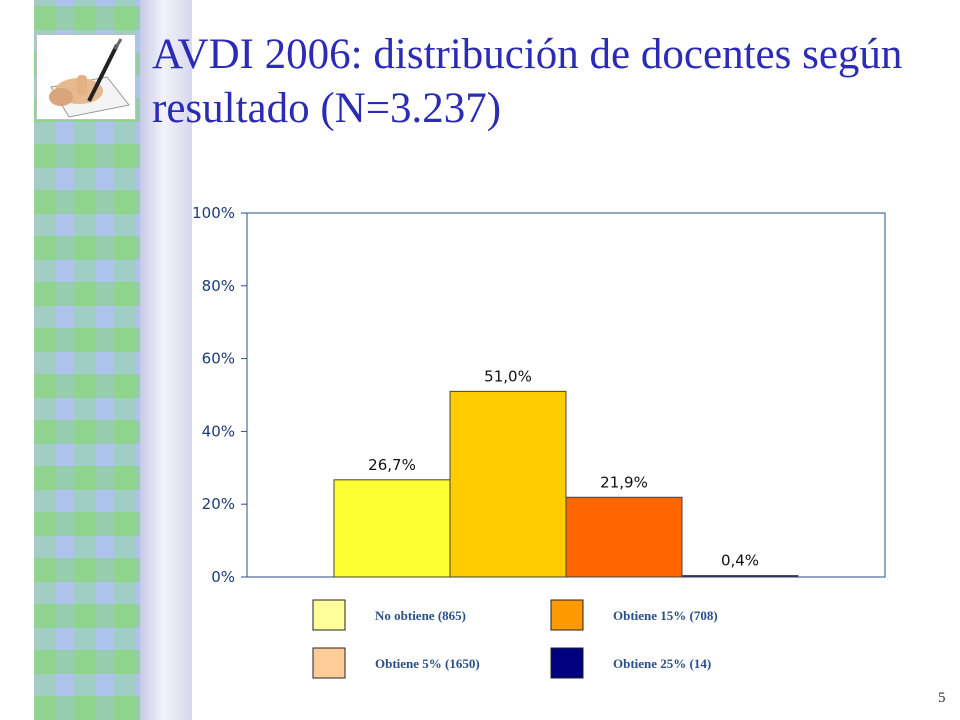 This screenshot has width=960, height=720. I want to click on y-tick-label: 100%, so click(213, 213).